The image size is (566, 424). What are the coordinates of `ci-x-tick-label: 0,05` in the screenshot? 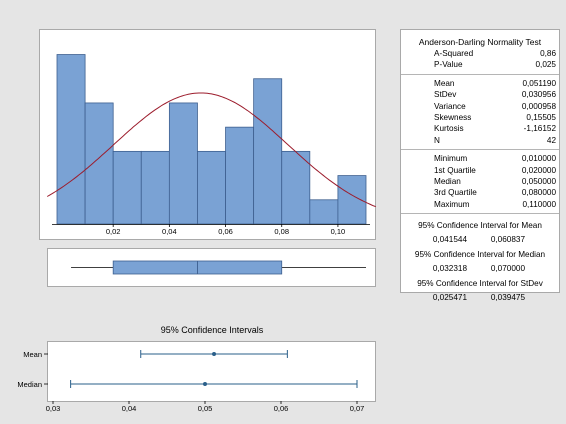 It's located at (205, 408).